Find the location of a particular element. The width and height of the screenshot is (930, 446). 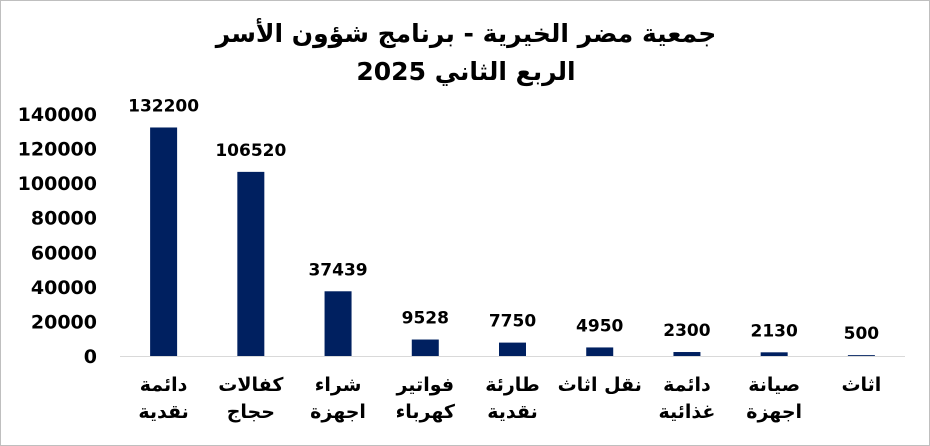

x-tick-label: صيانة is located at coordinates (774, 385).